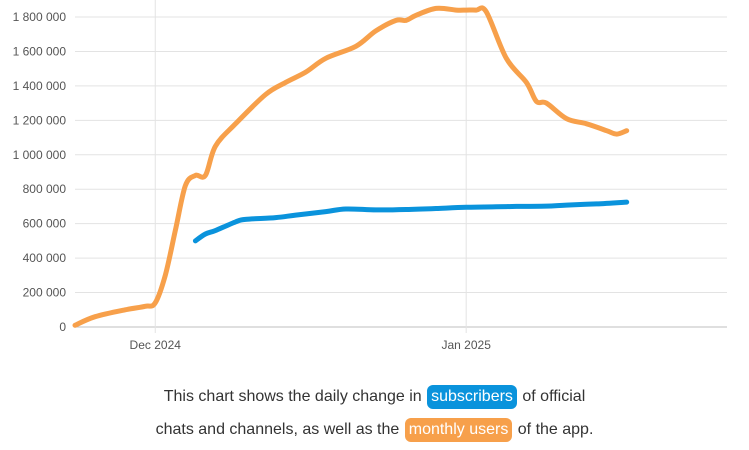  Describe the element at coordinates (292, 396) in the screenshot. I see `caption-text: This chart shows the daily change in` at that location.